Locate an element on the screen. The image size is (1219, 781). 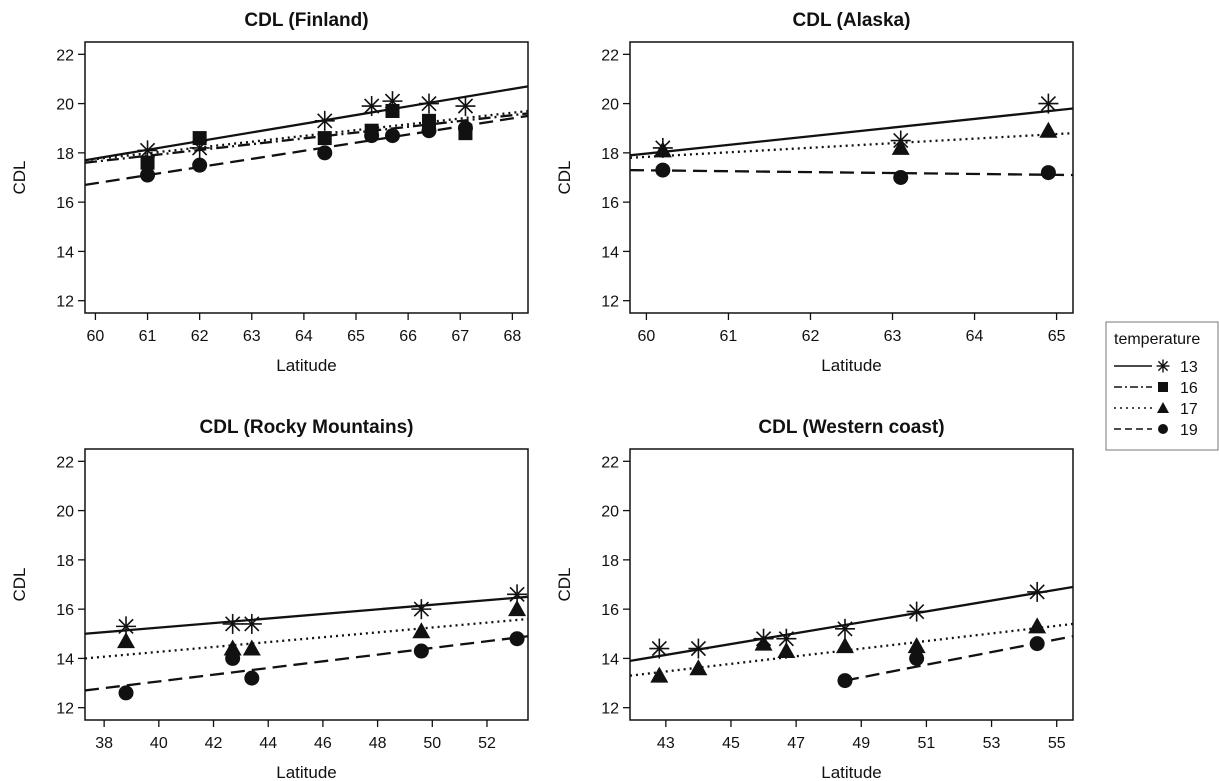
x-tick-label: 40 is located at coordinates (159, 743).